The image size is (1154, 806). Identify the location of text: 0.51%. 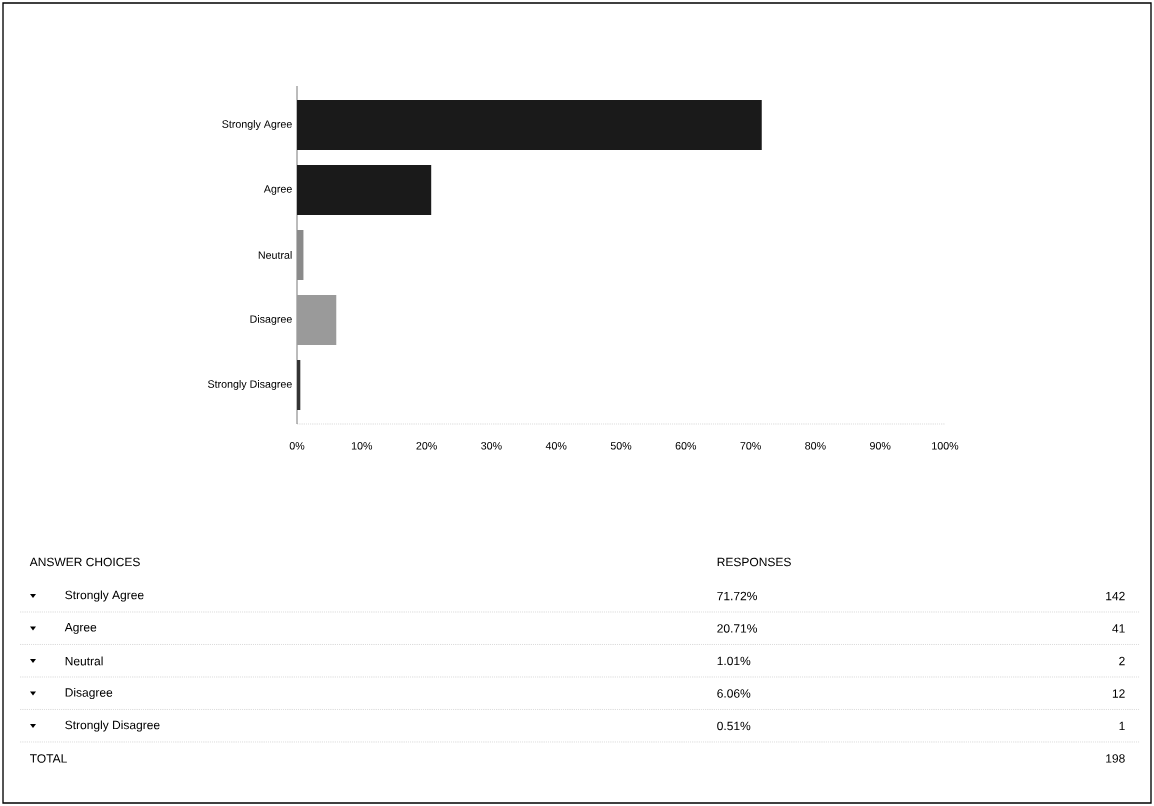
(734, 726).